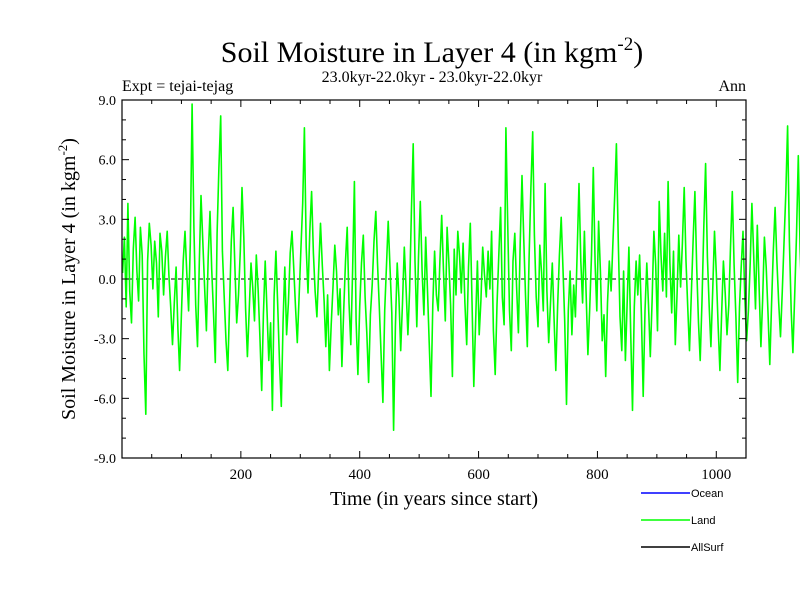  Describe the element at coordinates (108, 161) in the screenshot. I see `y-tick-label: 6.0` at that location.